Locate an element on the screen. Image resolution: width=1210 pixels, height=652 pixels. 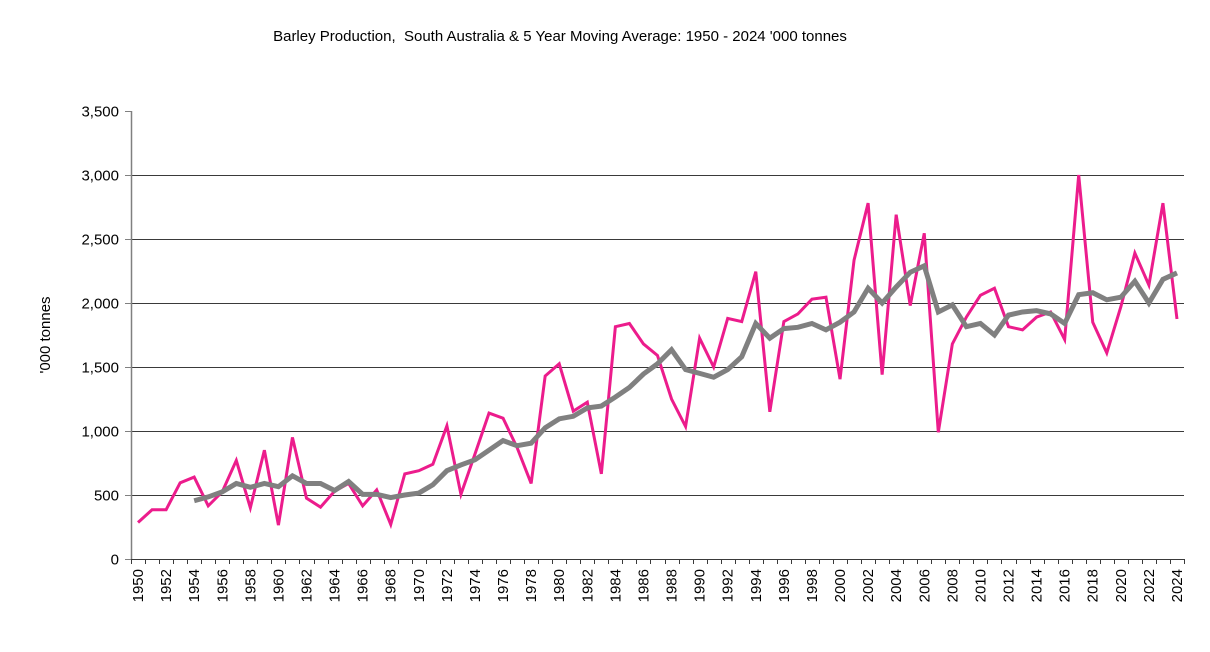
x-tick-label: 1970 is located at coordinates (419, 585).